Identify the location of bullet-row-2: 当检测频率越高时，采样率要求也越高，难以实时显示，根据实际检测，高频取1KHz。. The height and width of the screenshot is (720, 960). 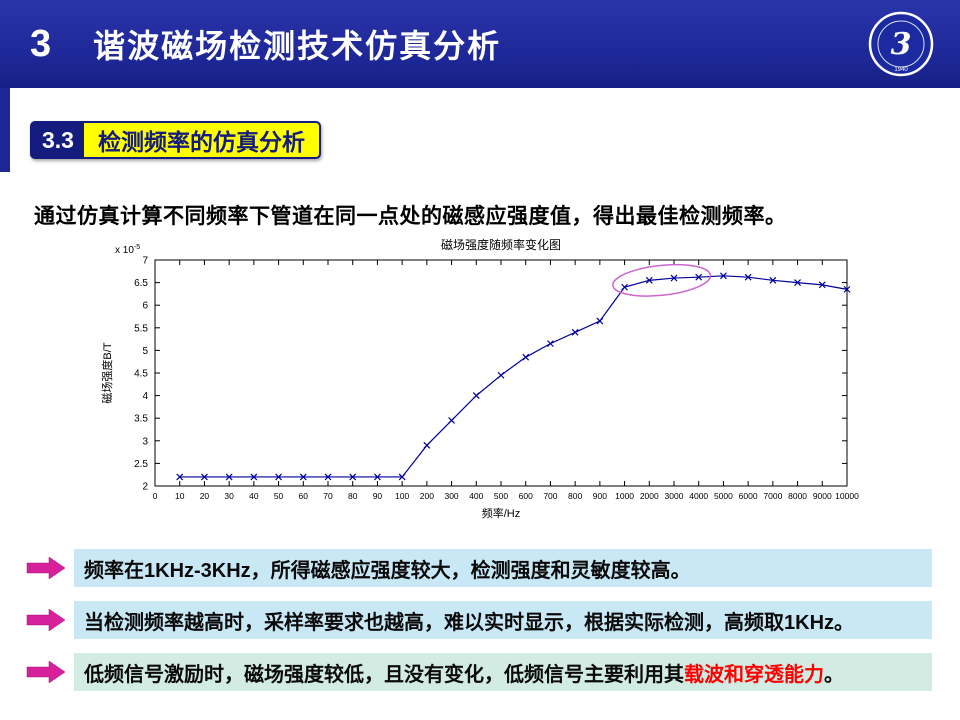
(480, 620).